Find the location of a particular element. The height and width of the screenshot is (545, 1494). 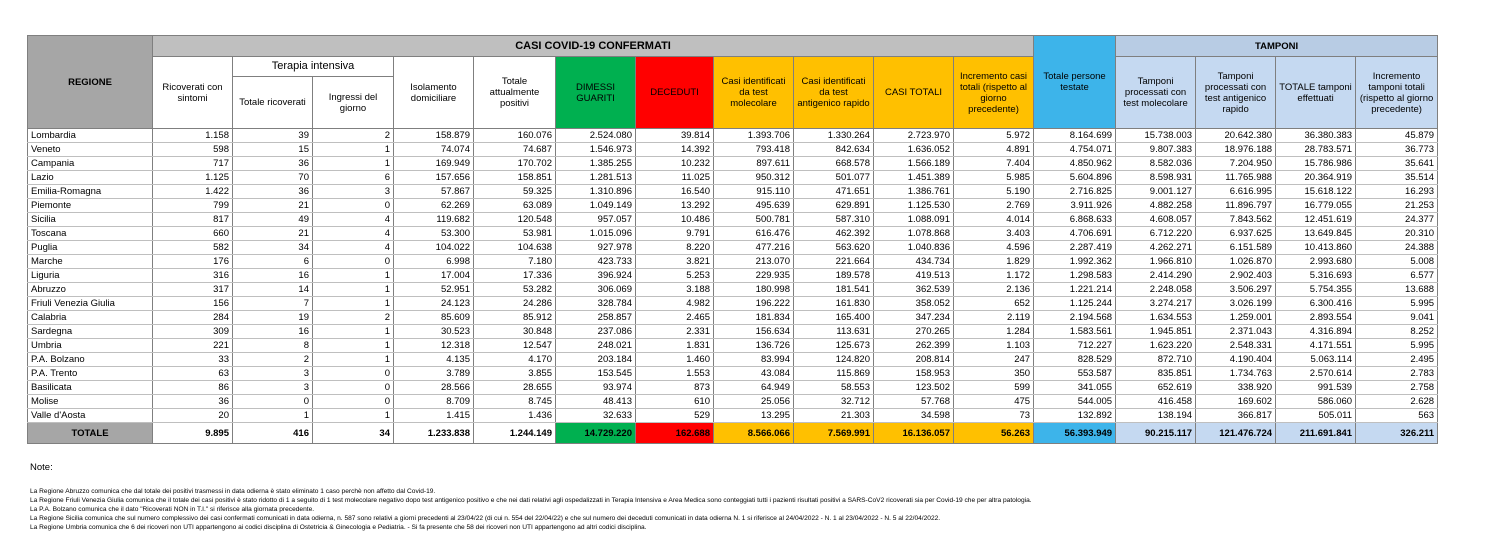

value-cell: 181.834 is located at coordinates (753, 317).